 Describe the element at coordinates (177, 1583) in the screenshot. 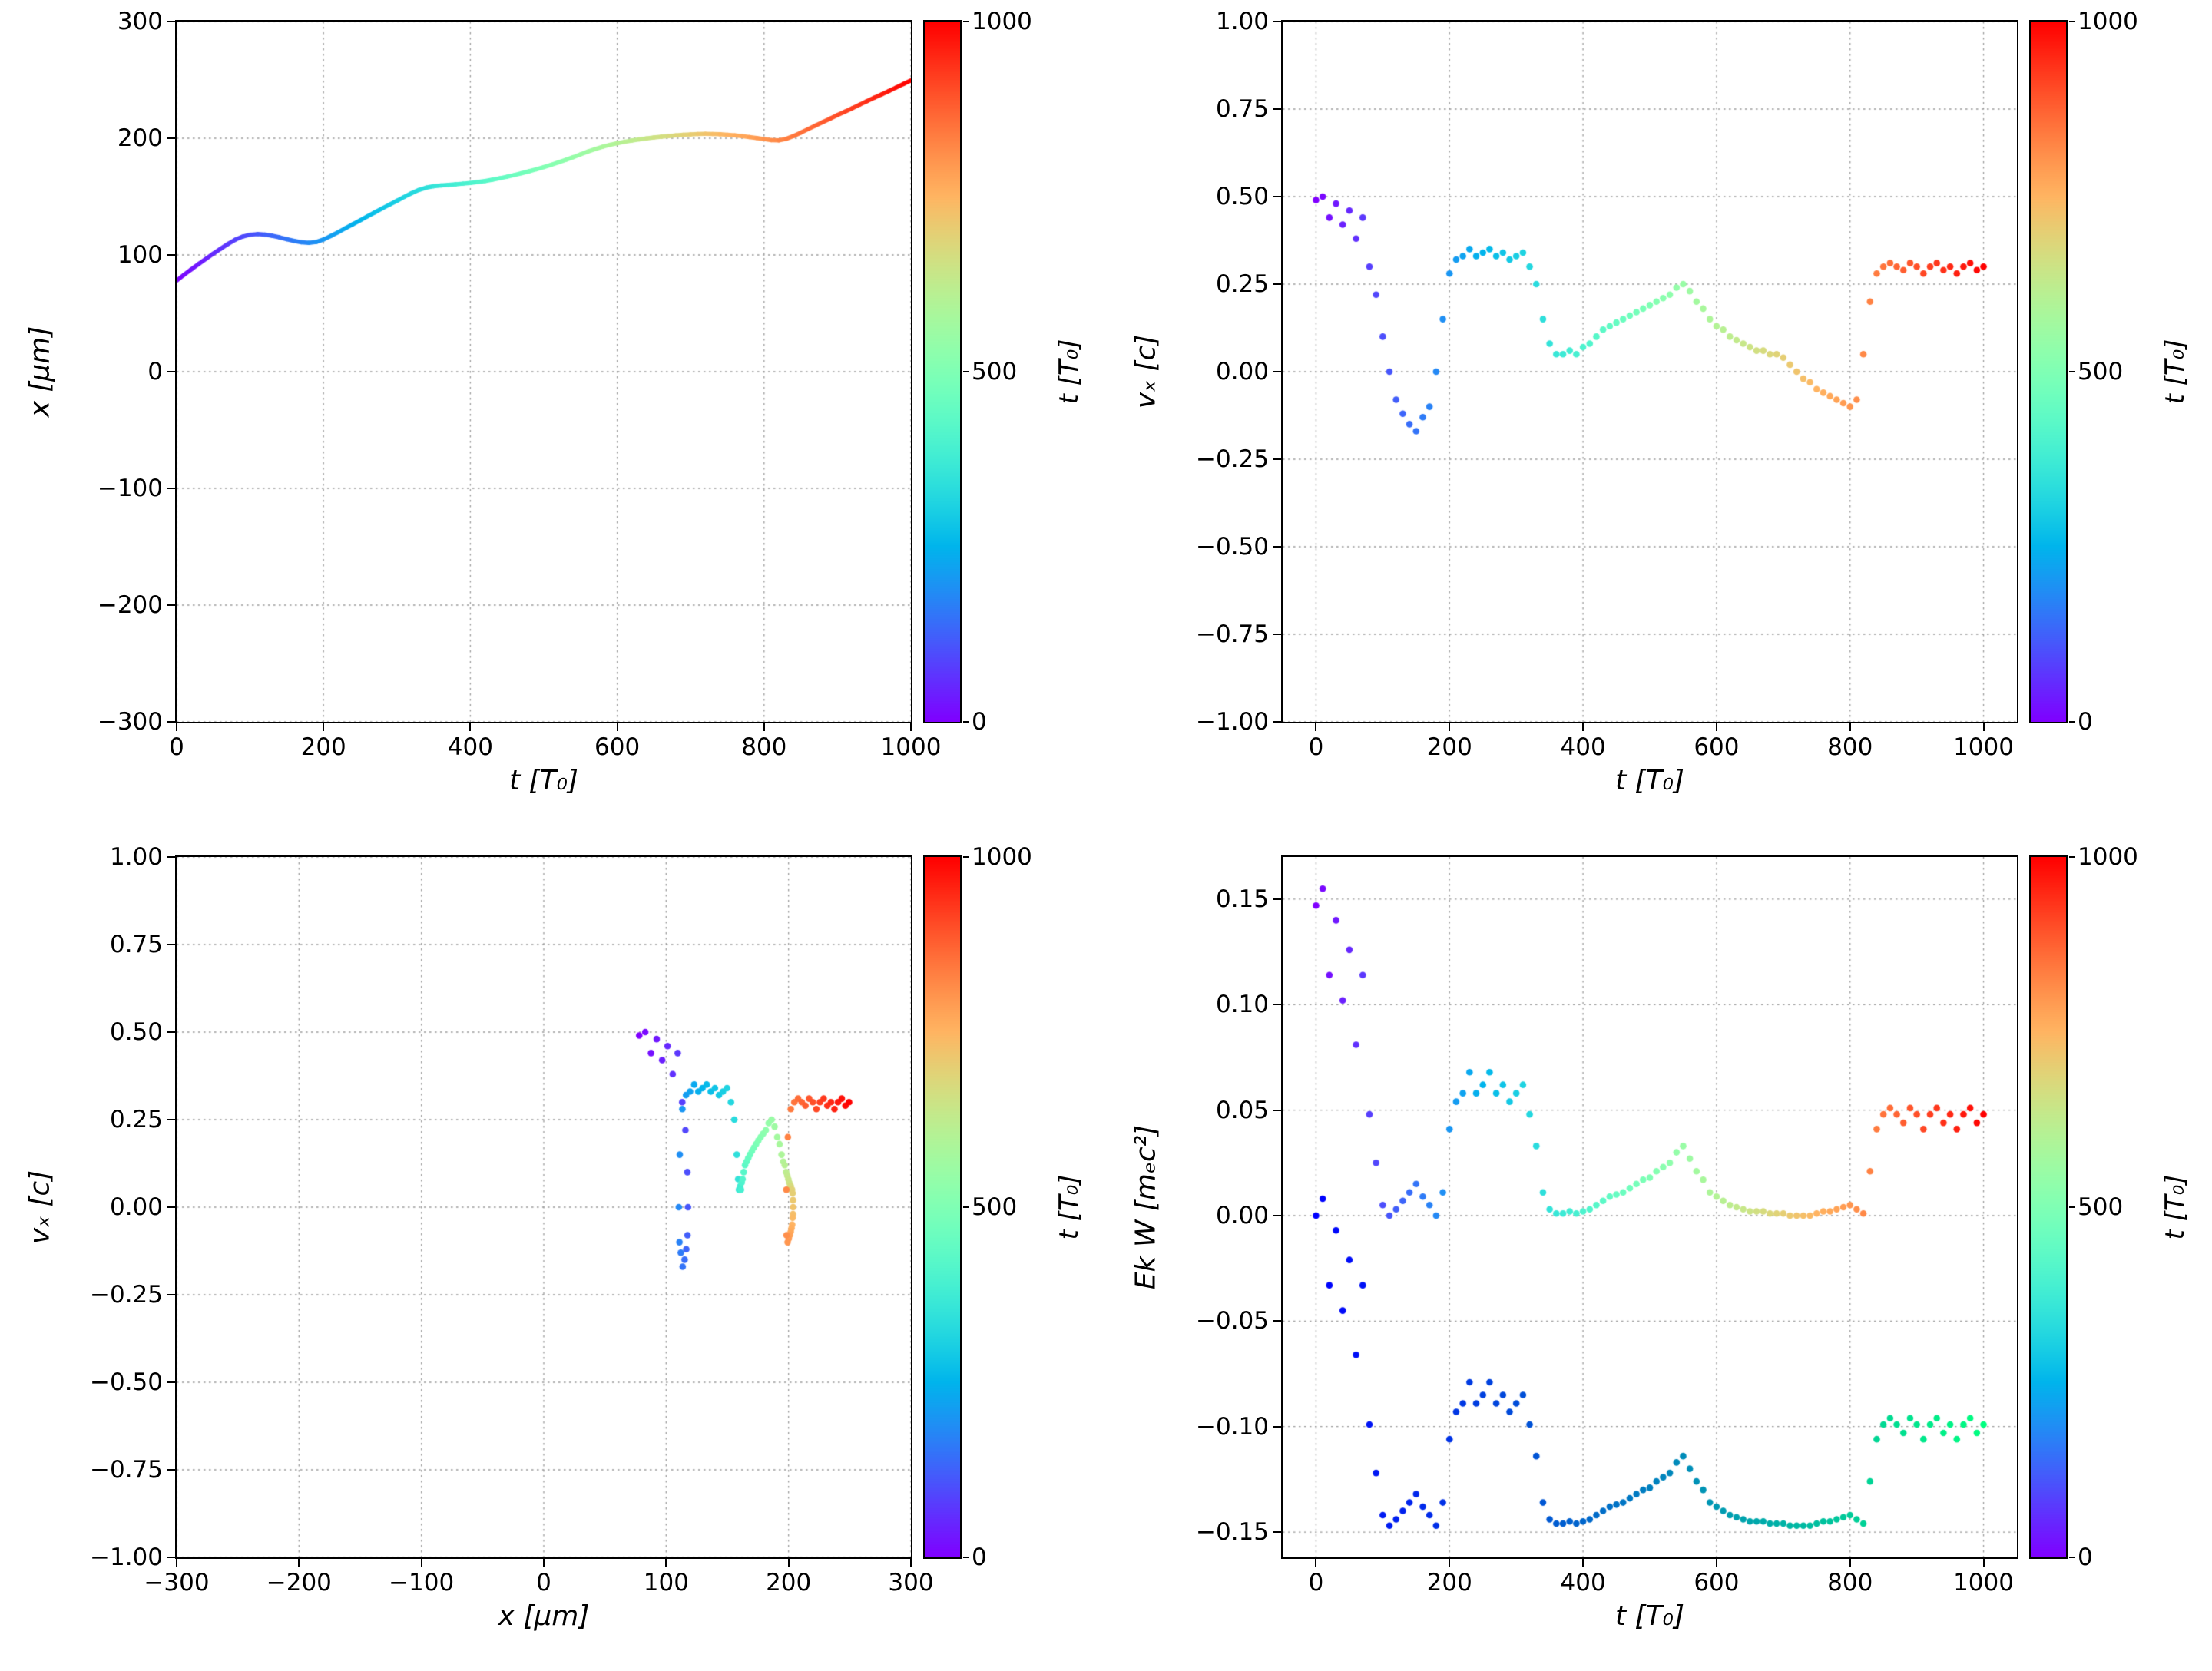

I see `x-tick-label: −300` at that location.